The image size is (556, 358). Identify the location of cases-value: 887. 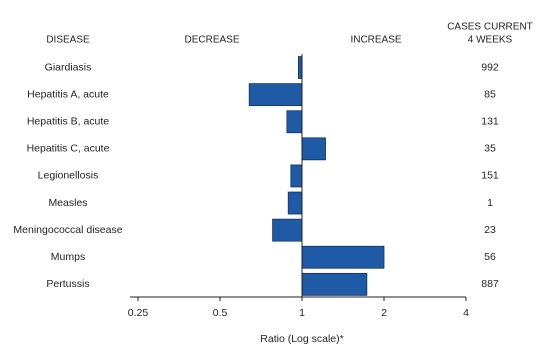
(490, 284).